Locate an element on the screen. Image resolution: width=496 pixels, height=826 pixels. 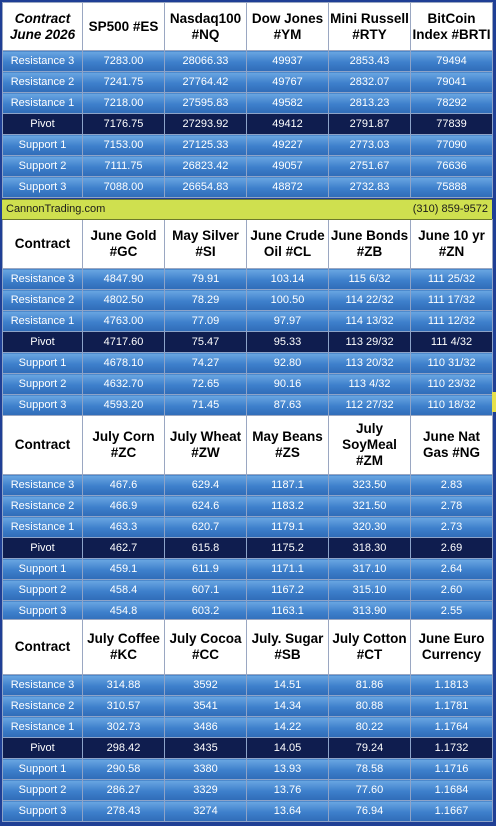
instrument-header: Dow Jones #YM is located at coordinates (287, 26).